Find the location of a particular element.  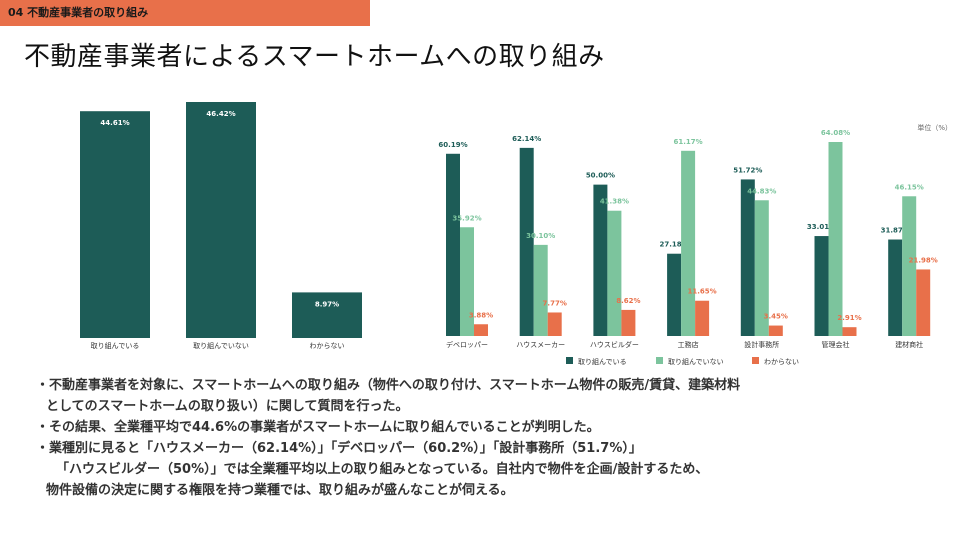

note-line: 物件設備の決定に関する権限を持つ業種では、取り組みが盛んなことが伺える。 is located at coordinates (280, 490).